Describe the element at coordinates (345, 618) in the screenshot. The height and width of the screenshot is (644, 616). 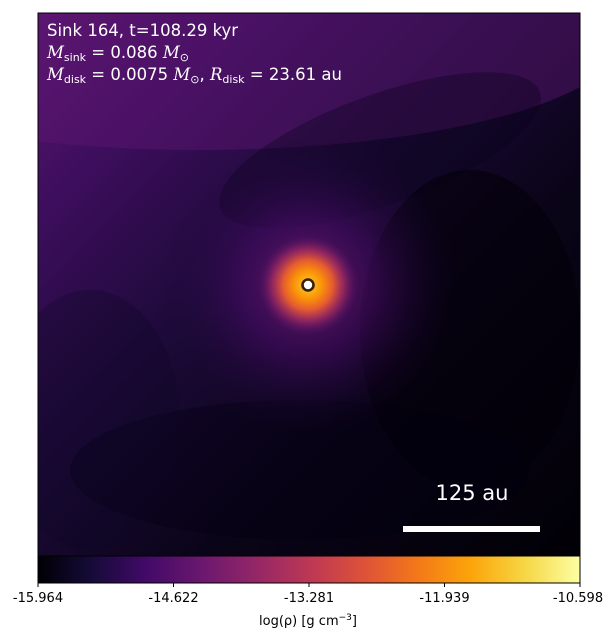
I see `colorbar-label-exponent: −3` at that location.